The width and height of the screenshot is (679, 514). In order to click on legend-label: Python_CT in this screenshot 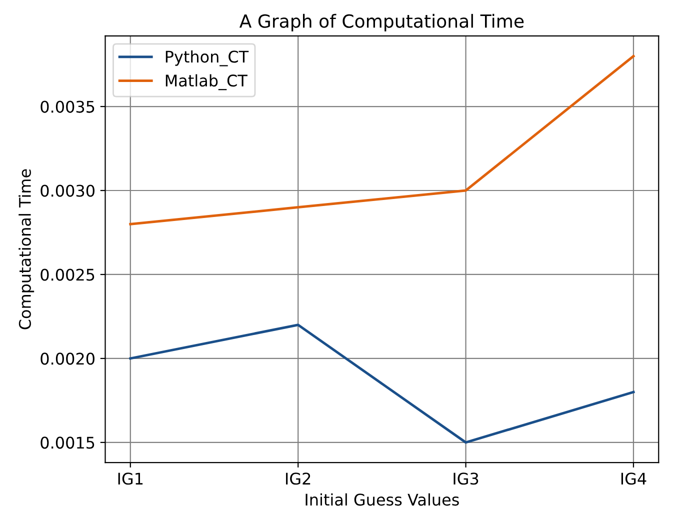, I will do `click(207, 58)`.